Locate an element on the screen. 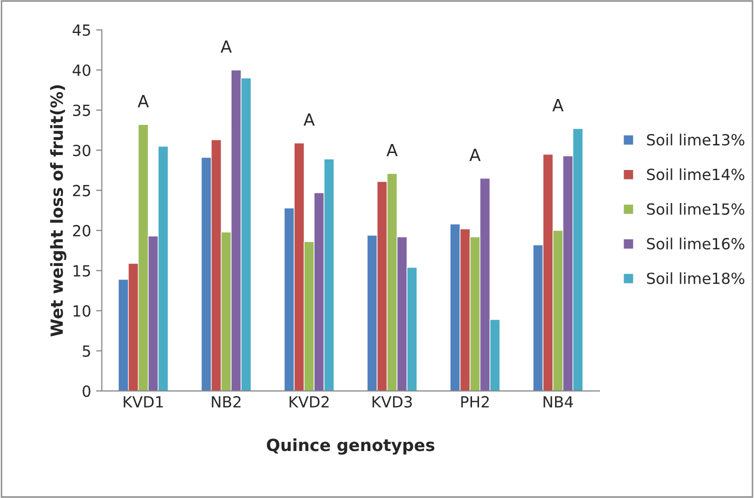 Image resolution: width=754 pixels, height=498 pixels. x-tick-label: NB4 is located at coordinates (558, 402).